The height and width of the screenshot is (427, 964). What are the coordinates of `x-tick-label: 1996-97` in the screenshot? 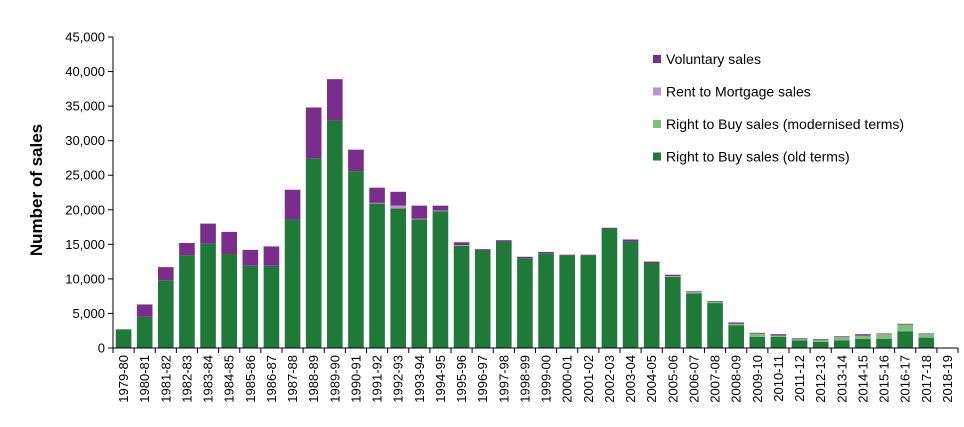 It's located at (482, 379).